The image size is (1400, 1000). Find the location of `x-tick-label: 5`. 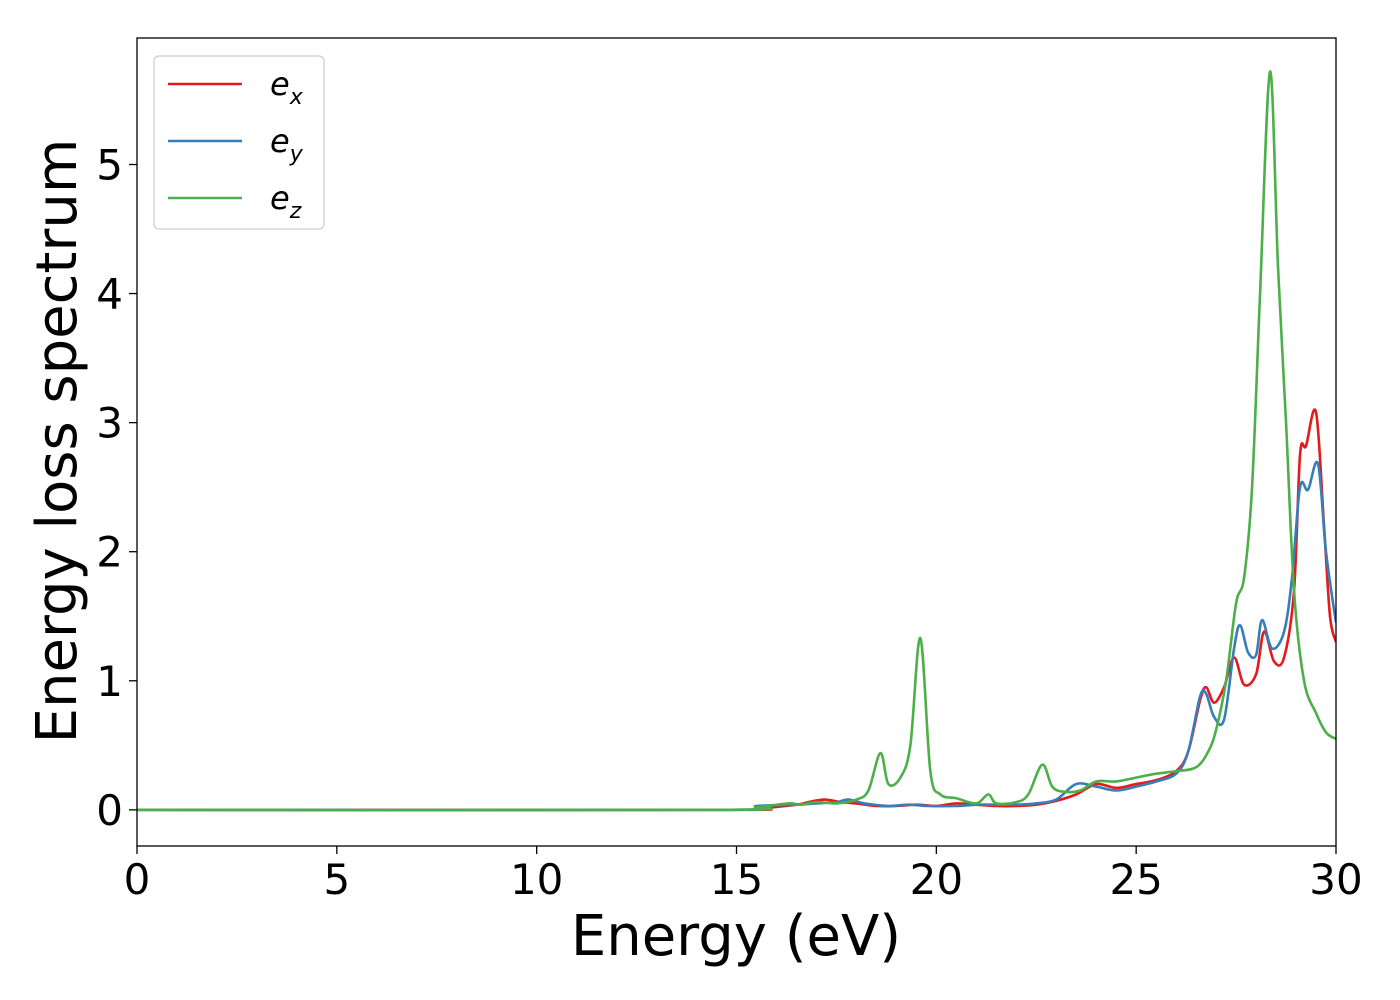

x-tick-label: 5 is located at coordinates (336, 879).